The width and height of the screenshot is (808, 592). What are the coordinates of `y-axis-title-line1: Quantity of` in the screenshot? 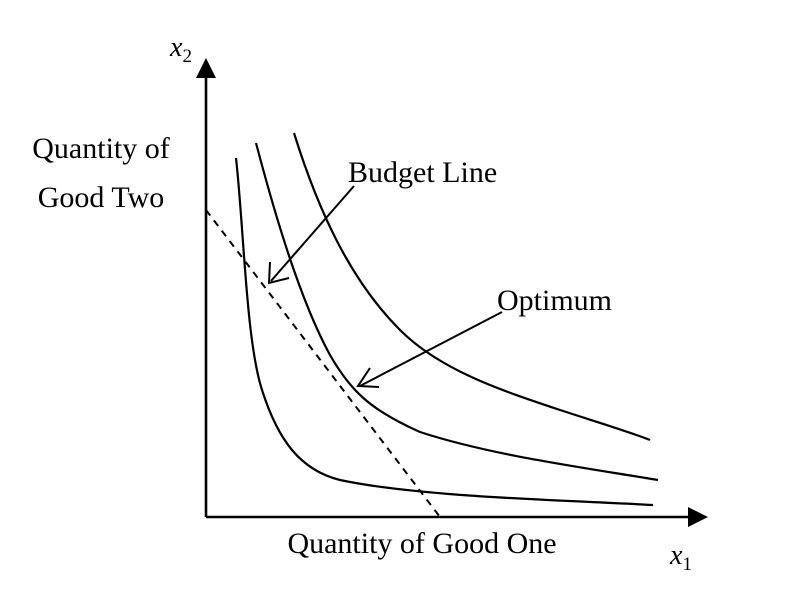 It's located at (100, 148).